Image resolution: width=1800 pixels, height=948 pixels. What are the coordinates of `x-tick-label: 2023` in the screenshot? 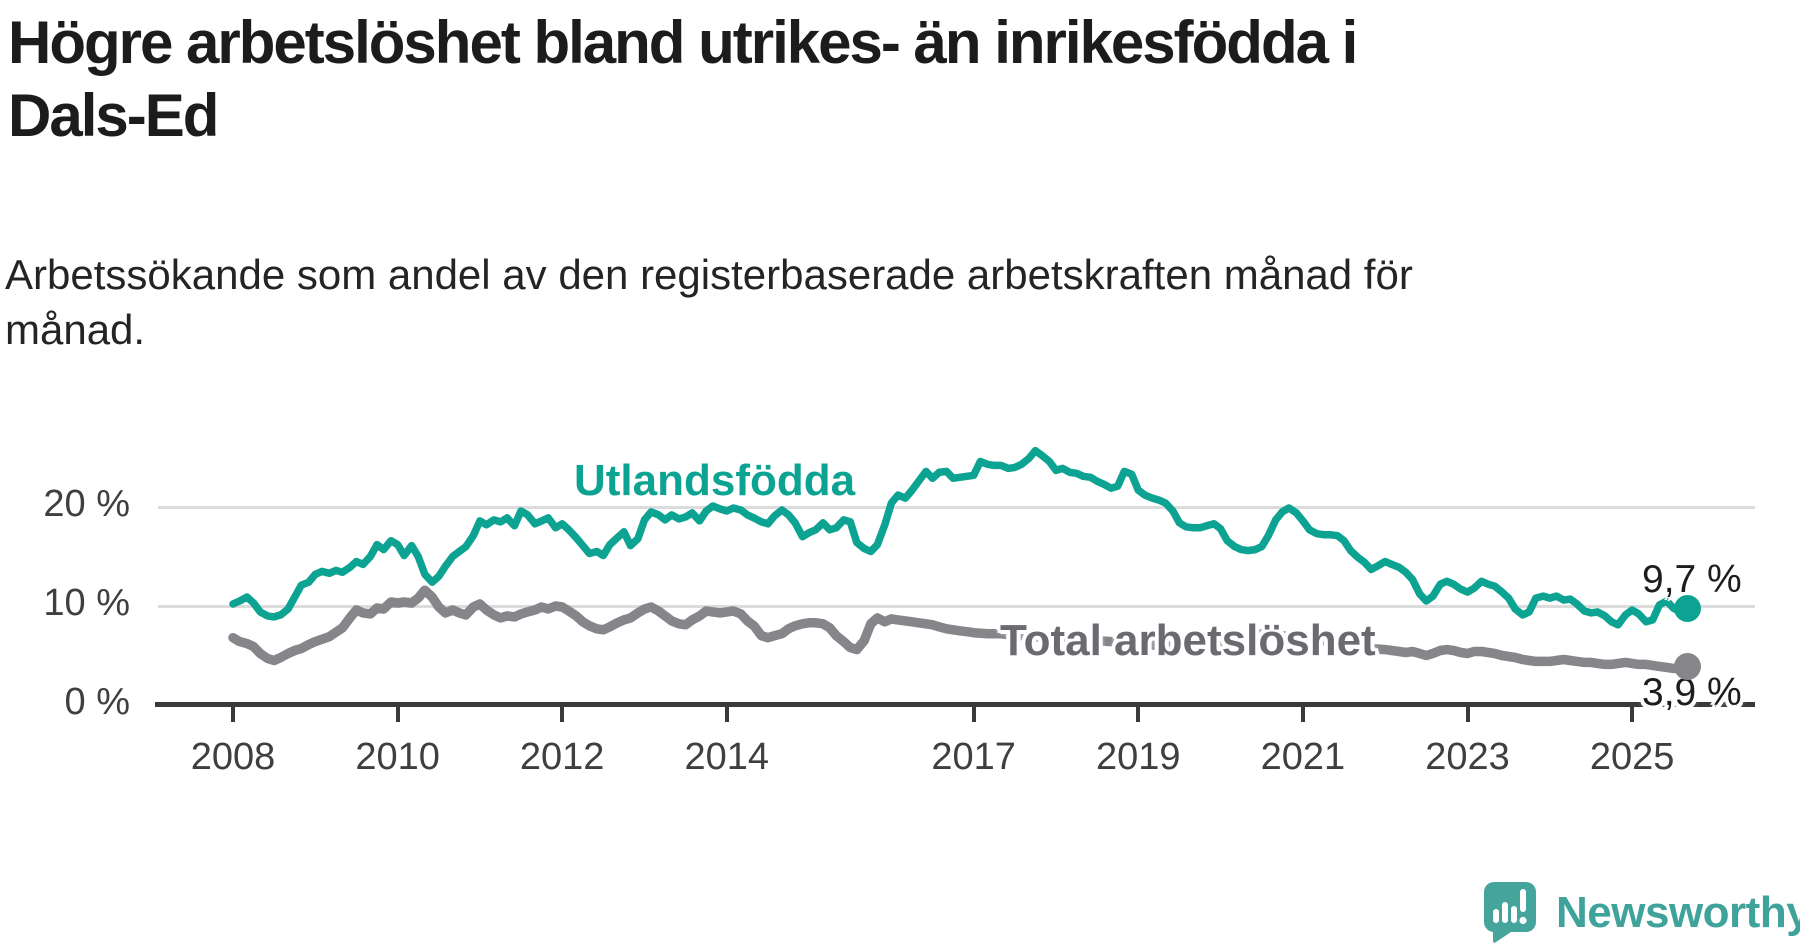 It's located at (1467, 757).